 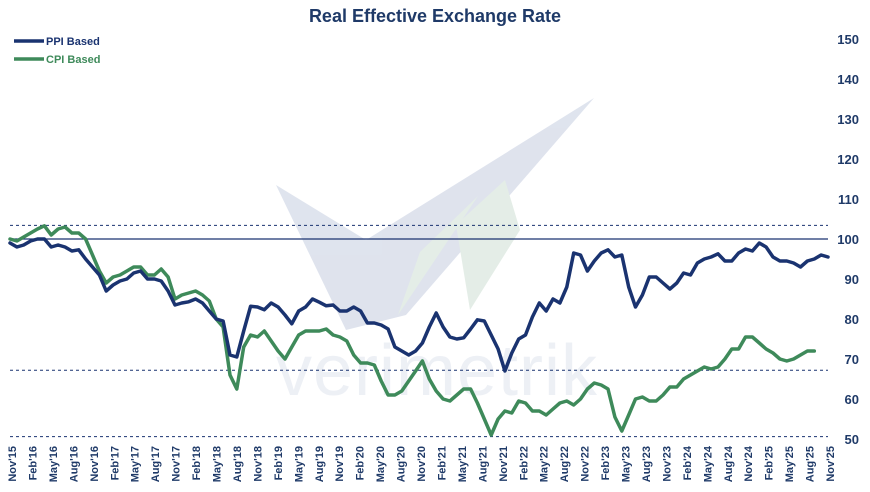 What do you see at coordinates (852, 439) in the screenshot?
I see `y-tick-label: 50` at bounding box center [852, 439].